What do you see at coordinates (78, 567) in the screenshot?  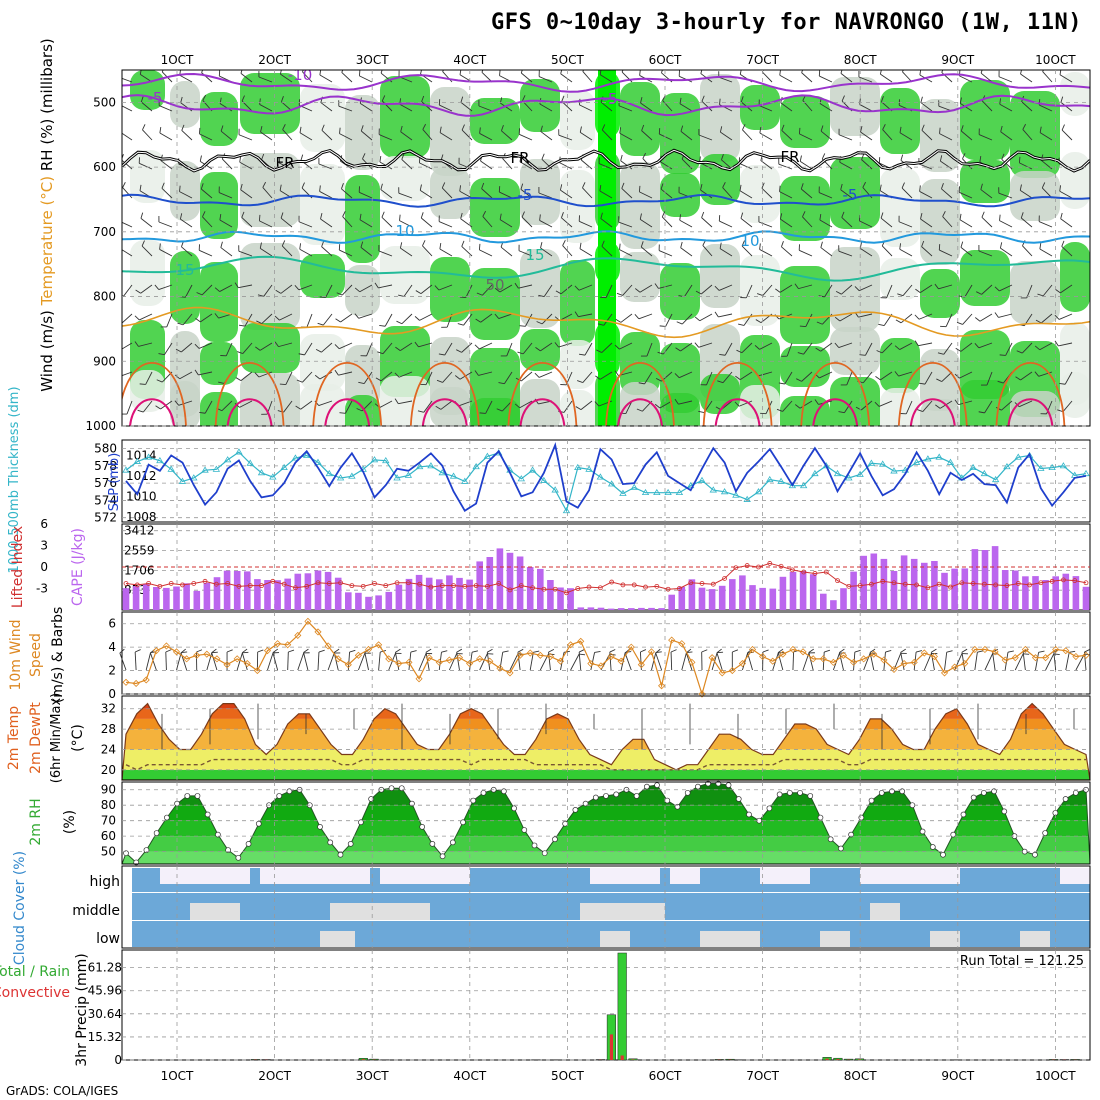 I see `cape-axis-label: CAPE (J/kg)` at bounding box center [78, 567].